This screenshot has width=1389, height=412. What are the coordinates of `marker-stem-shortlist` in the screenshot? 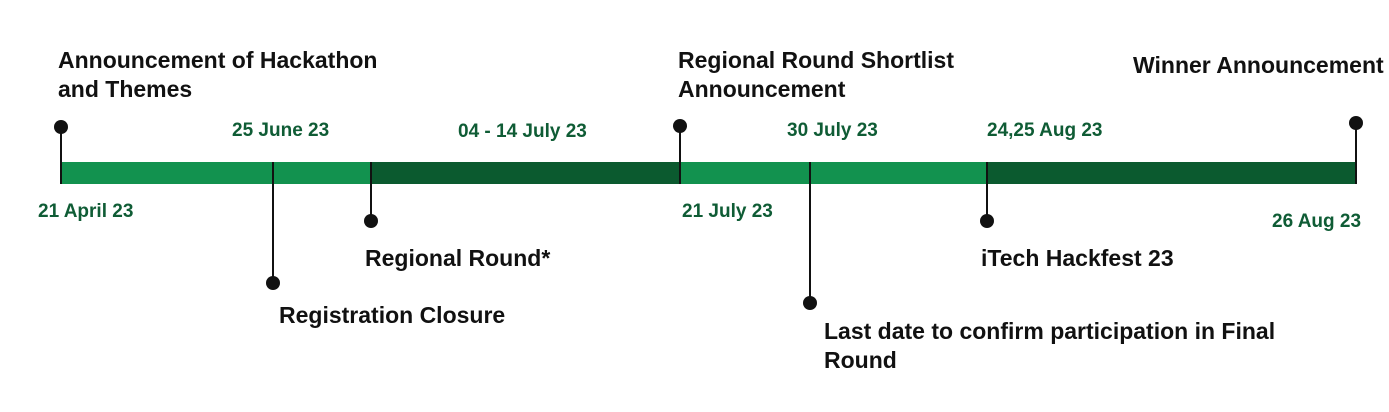 It's located at (680, 155).